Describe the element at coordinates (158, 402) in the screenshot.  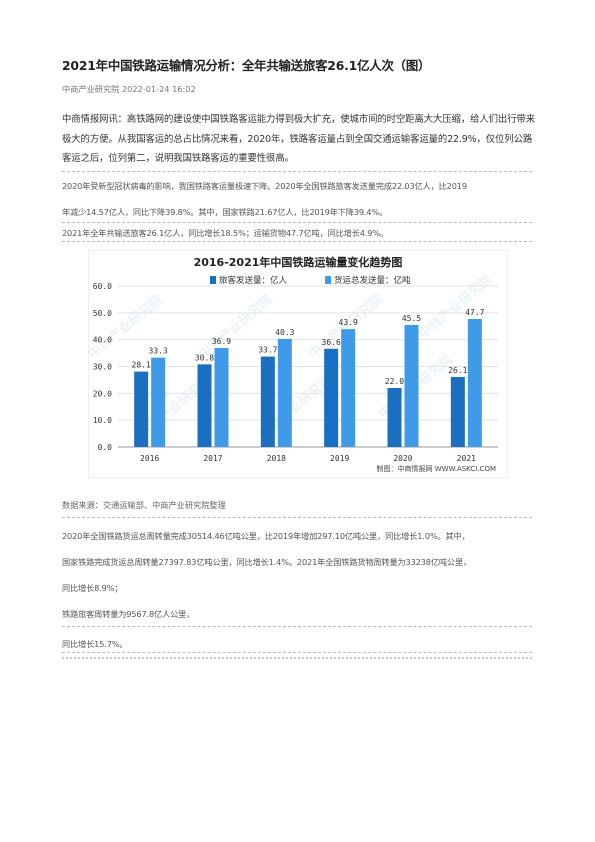
I see `bar-2-2016` at that location.